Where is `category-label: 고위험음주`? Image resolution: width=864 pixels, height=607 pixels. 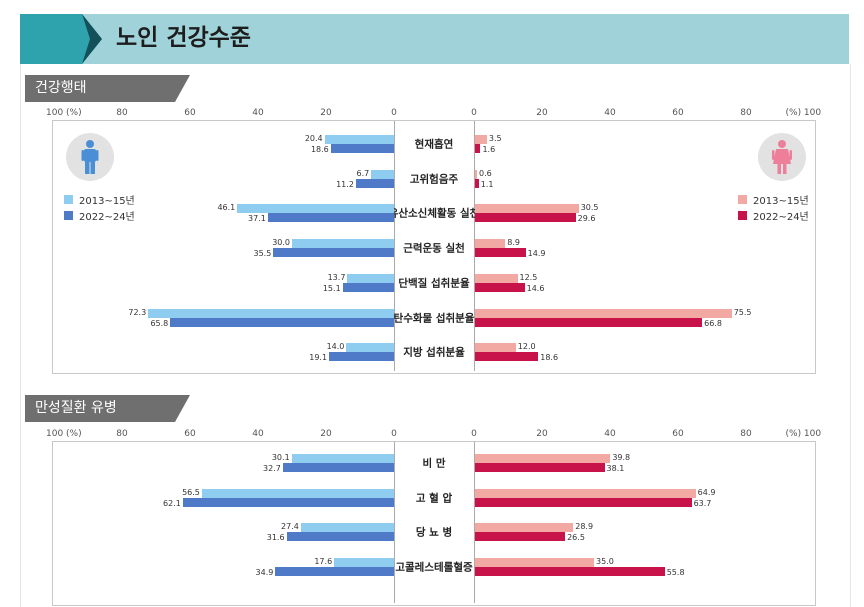
category-label: 고위험음주 is located at coordinates (434, 179).